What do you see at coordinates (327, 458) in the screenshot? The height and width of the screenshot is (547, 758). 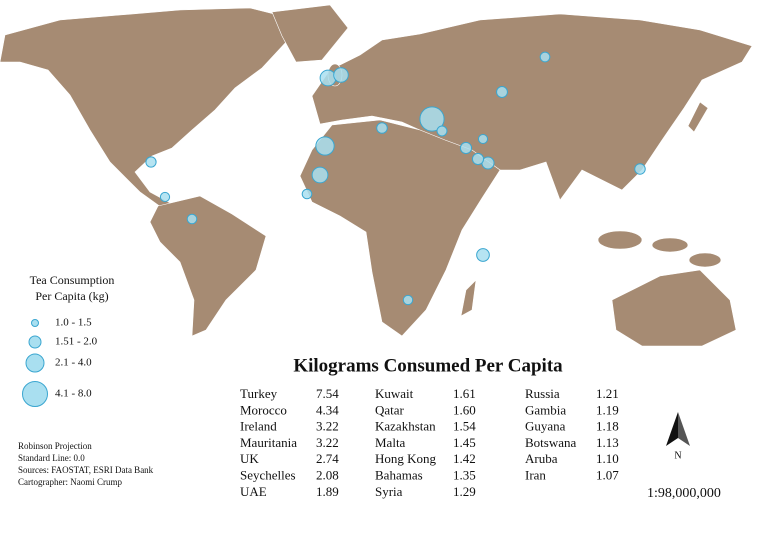 I see `country-value: 2.74` at bounding box center [327, 458].